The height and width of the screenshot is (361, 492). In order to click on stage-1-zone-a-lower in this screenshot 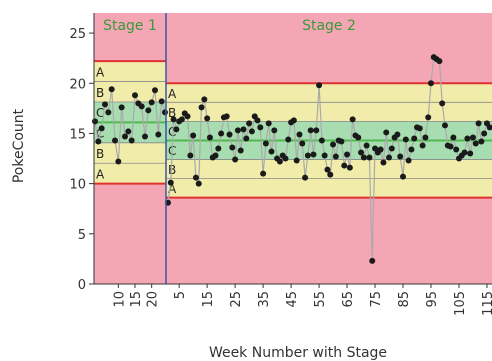, I will do `click(130, 173)`.